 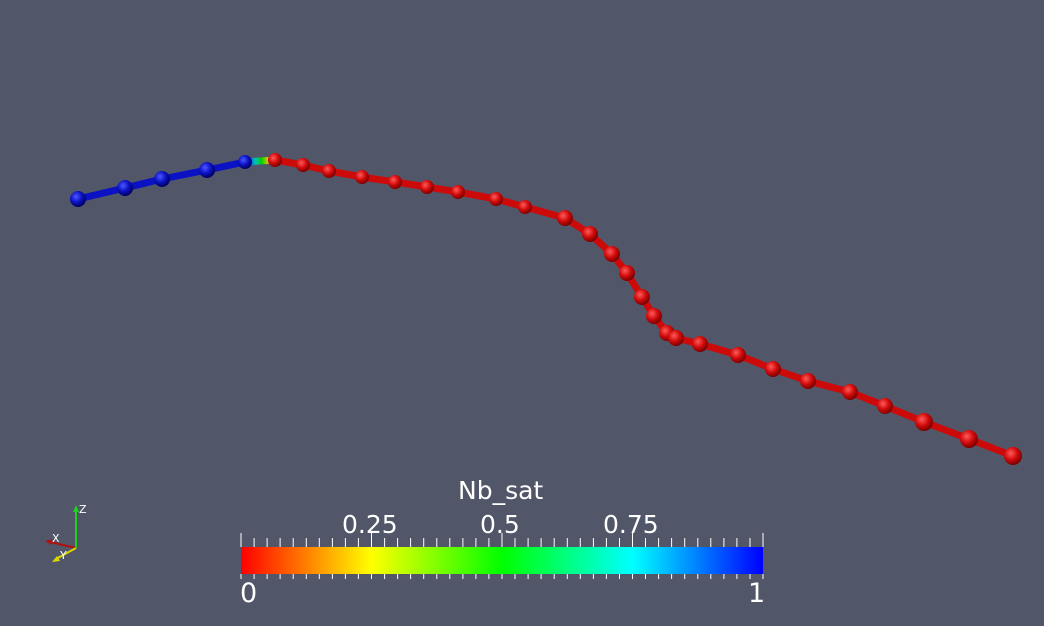 What do you see at coordinates (66, 532) in the screenshot?
I see `orientation-axes-widget: Z X Y` at bounding box center [66, 532].